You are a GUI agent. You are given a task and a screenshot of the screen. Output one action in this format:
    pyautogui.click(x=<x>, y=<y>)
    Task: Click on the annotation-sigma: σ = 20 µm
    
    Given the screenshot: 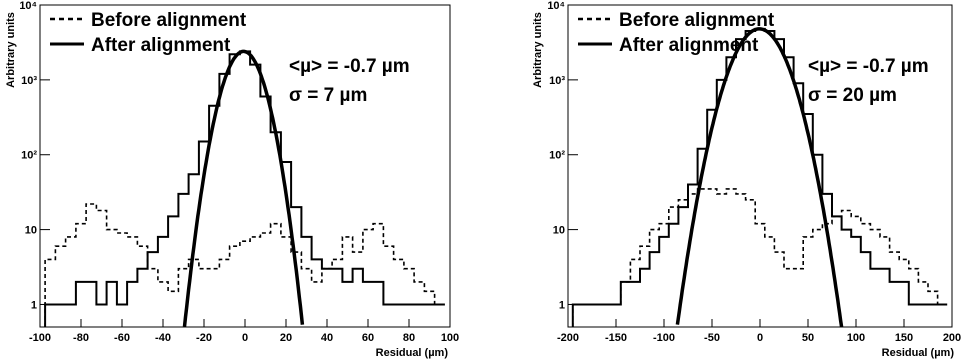 What is the action you would take?
    pyautogui.click(x=852, y=95)
    